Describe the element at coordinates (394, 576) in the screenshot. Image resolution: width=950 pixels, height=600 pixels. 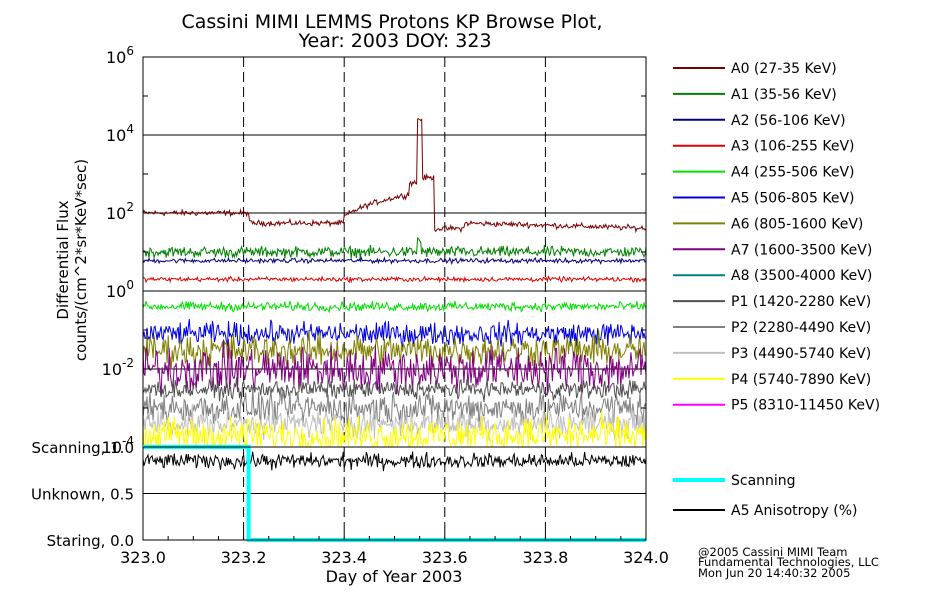
I see `x-axis-label: Day of Year 2003` at that location.